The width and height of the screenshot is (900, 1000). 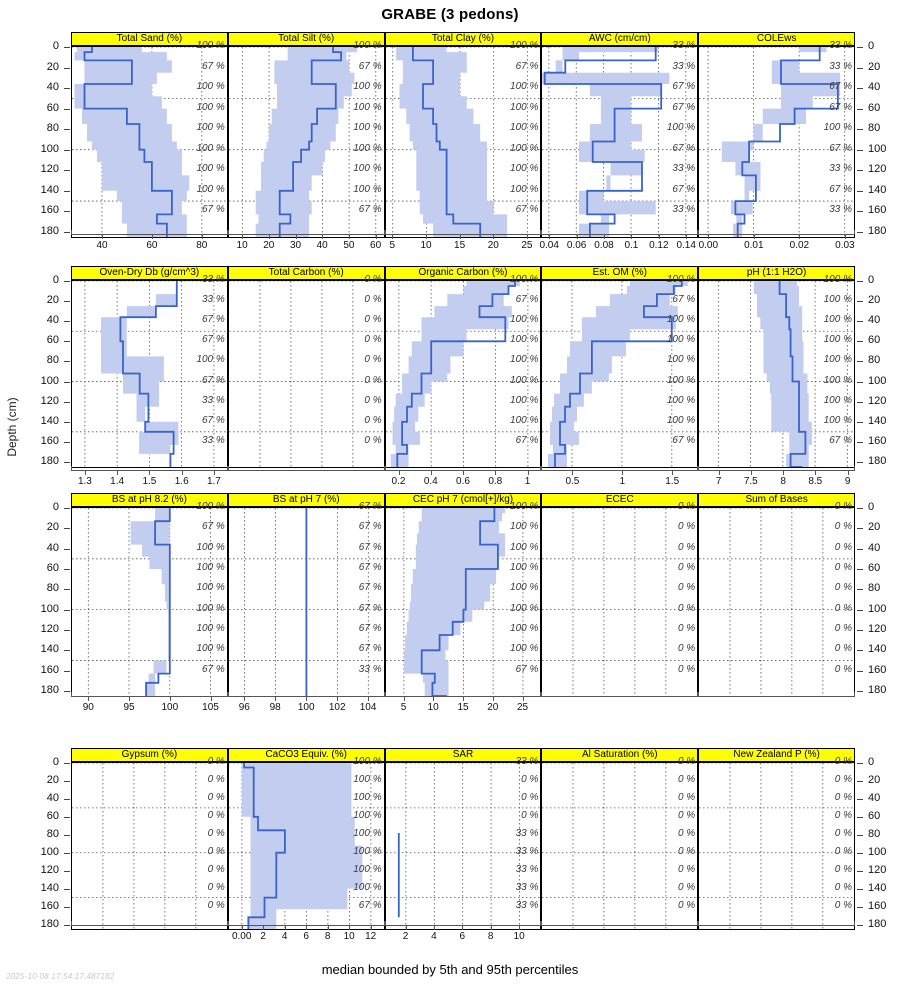 What do you see at coordinates (672, 481) in the screenshot?
I see `x-tick-label: 1.5` at bounding box center [672, 481].